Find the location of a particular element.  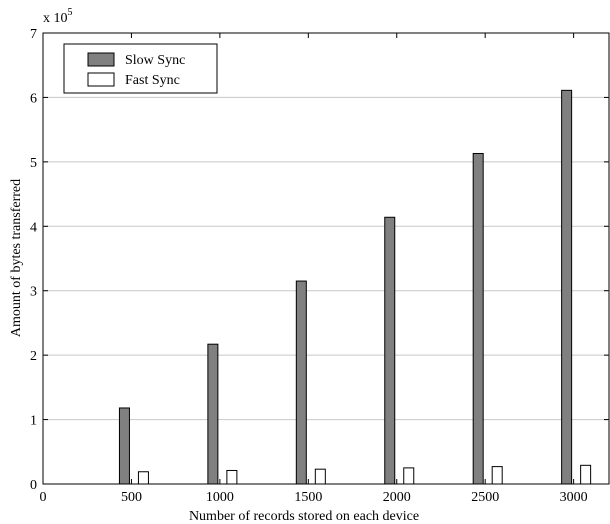

x-tick-label: 3000 is located at coordinates (574, 497).